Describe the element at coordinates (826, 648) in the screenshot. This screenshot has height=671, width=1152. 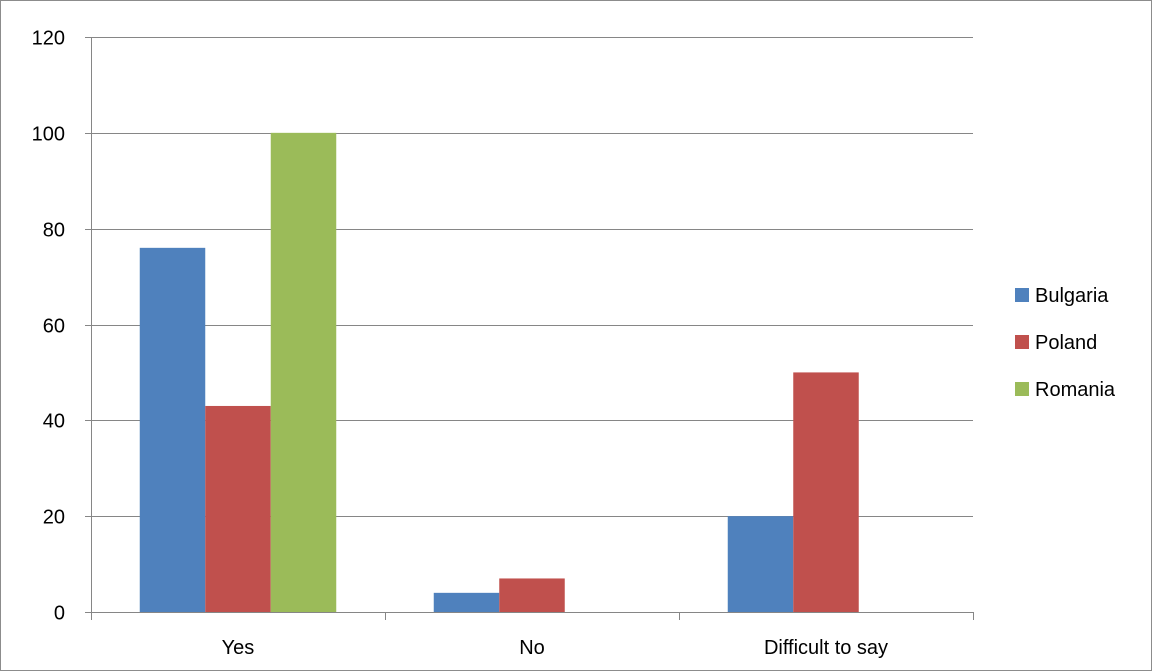
I see `x-tick-label: Difficult to say` at that location.